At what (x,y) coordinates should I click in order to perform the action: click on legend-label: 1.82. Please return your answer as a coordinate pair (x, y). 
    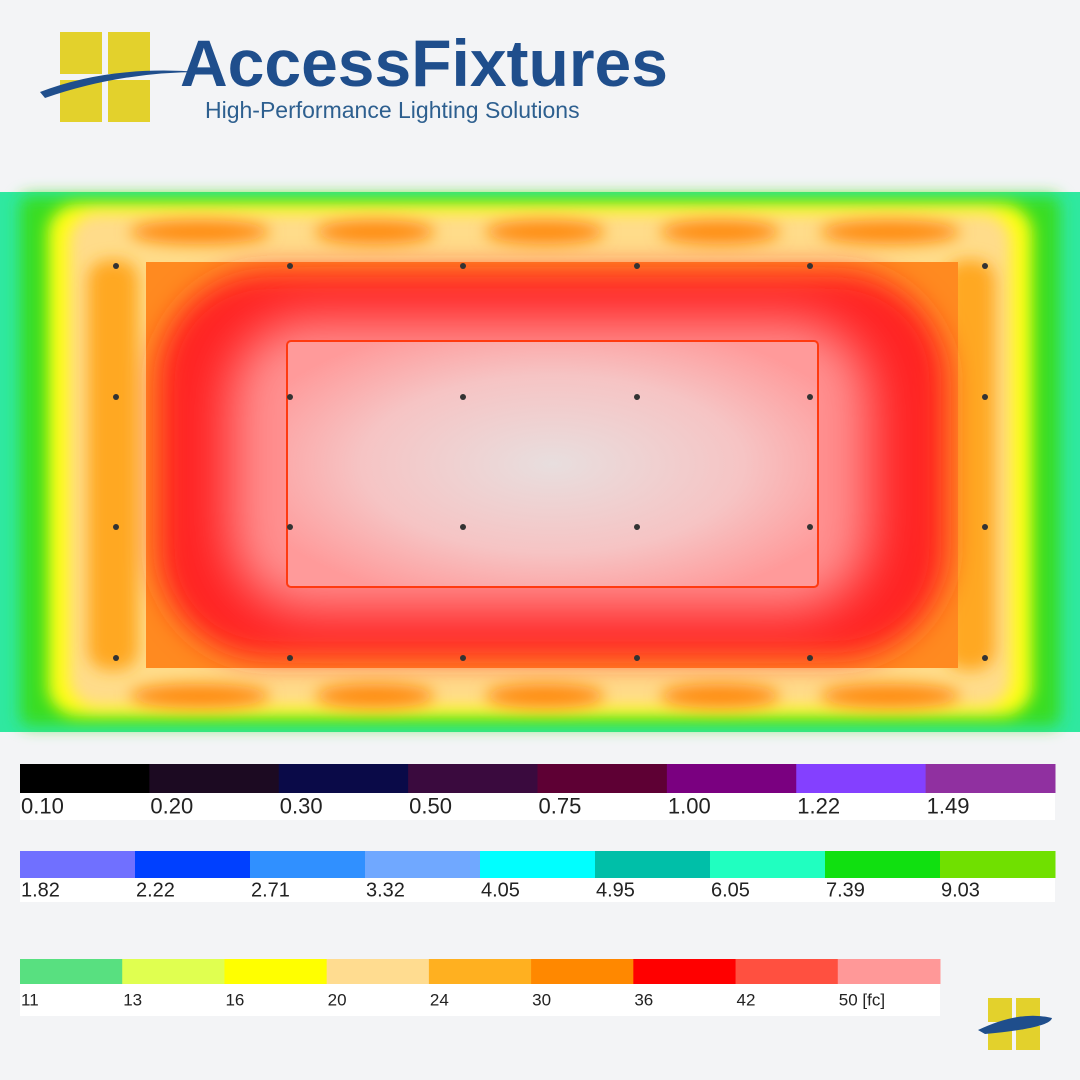
    Looking at the image, I should click on (40, 890).